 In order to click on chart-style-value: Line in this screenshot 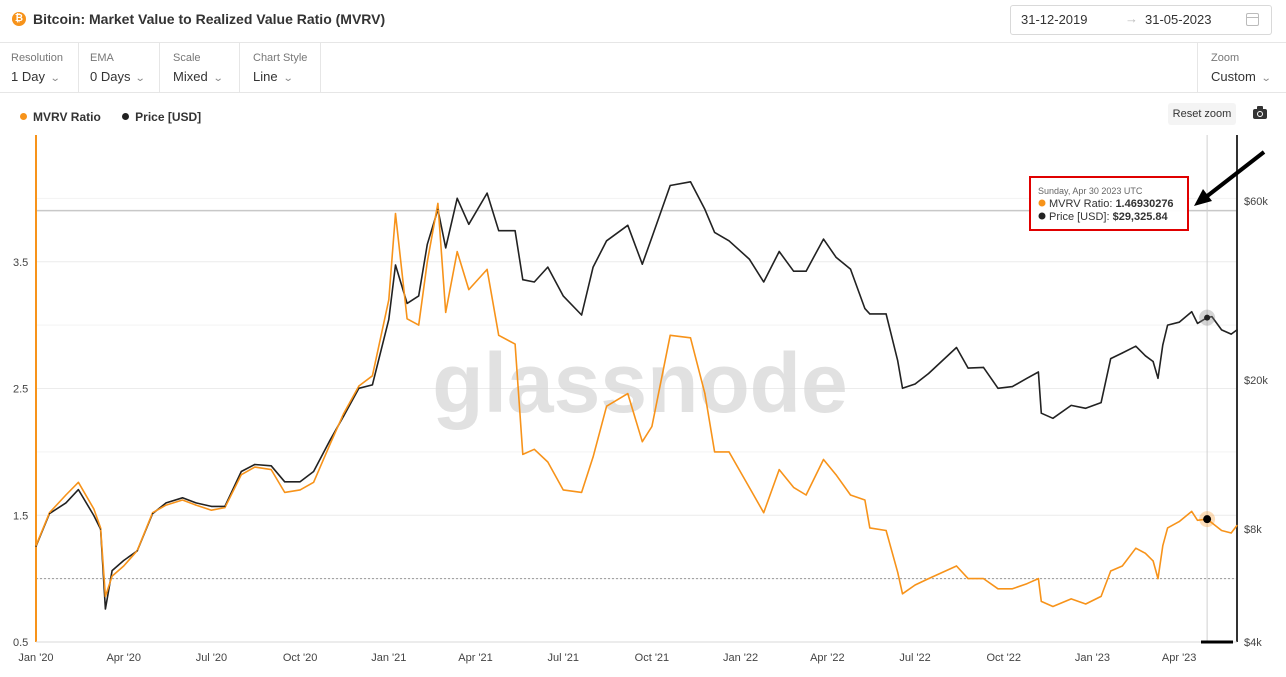, I will do `click(265, 76)`.